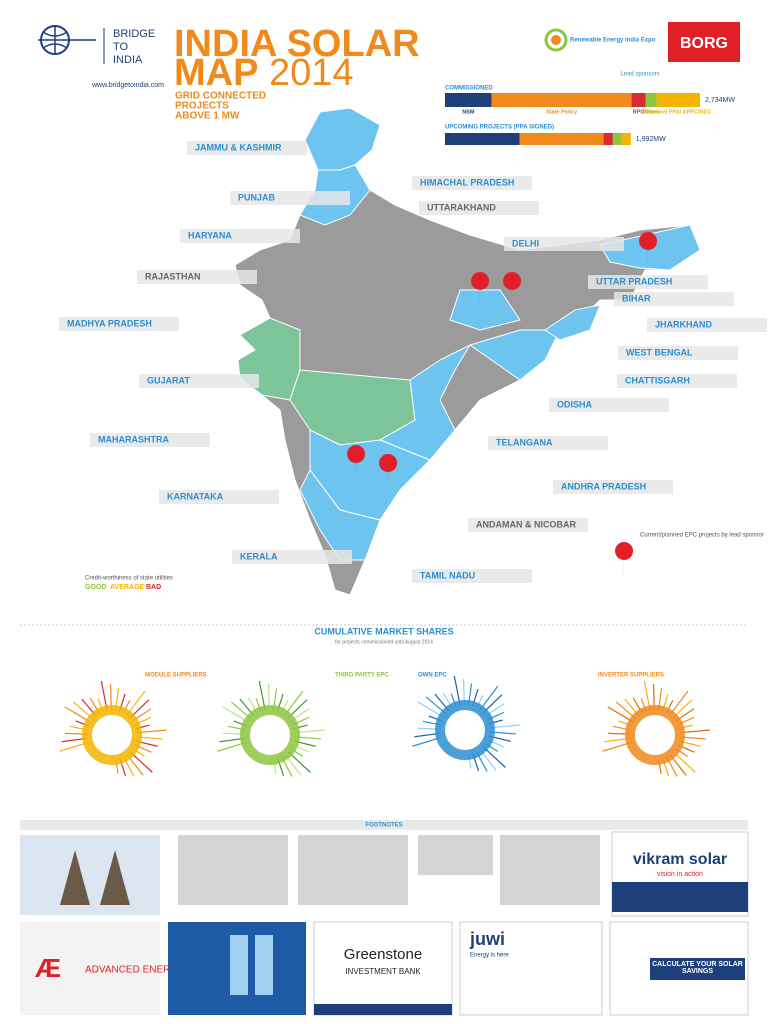  What do you see at coordinates (680, 874) in the screenshot?
I see `vikram-tag: vision in action` at bounding box center [680, 874].